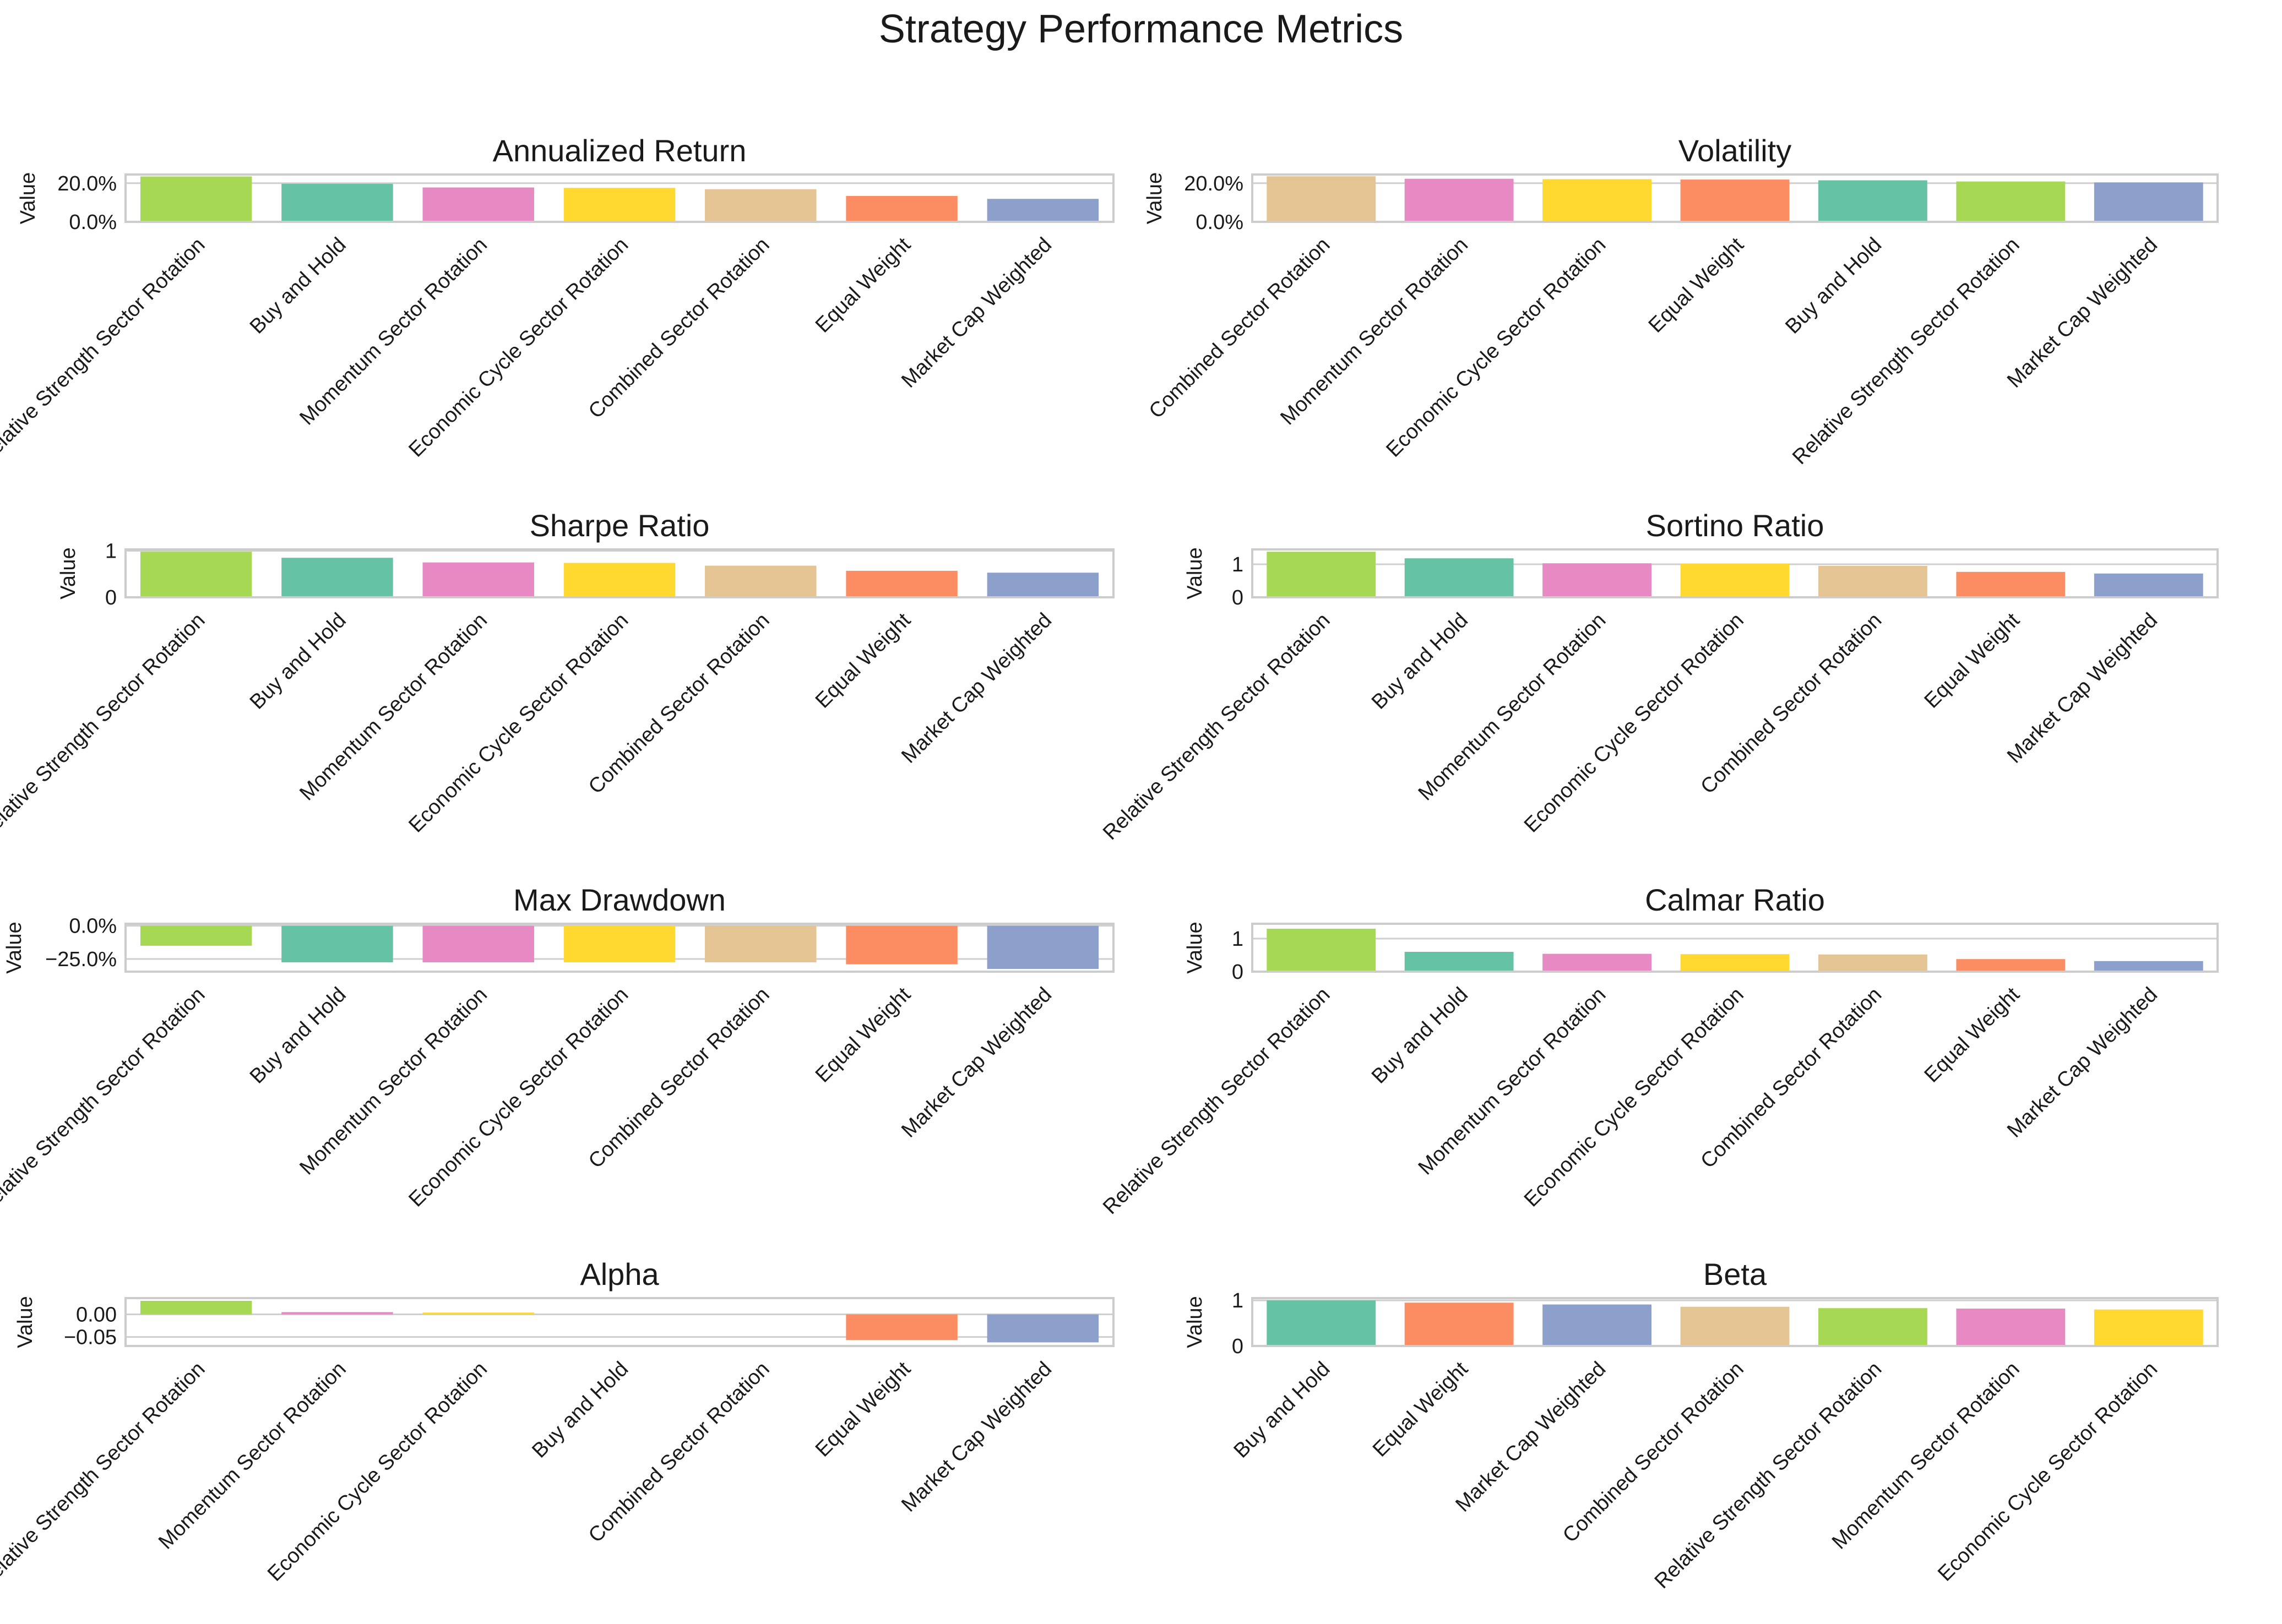  Describe the element at coordinates (96, 1315) in the screenshot. I see `y-tick-label: 0.00` at that location.